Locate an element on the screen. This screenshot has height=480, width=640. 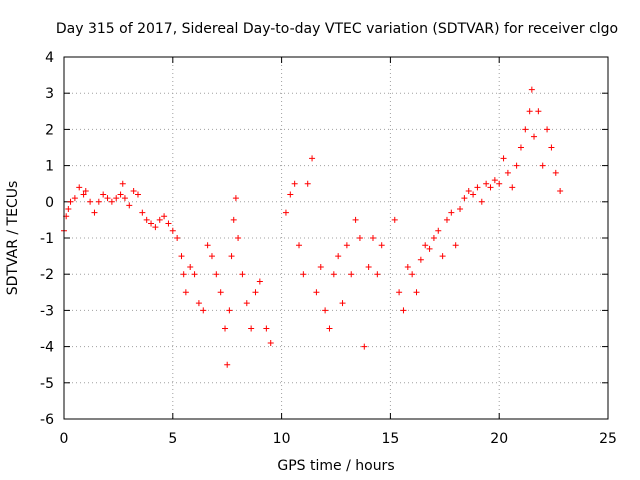
y-axis-label: SDTVAR / TECUs is located at coordinates (13, 238).